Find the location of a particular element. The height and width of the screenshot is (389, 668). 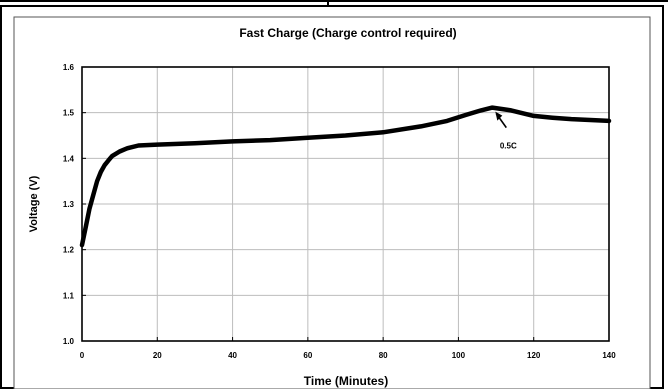

y-tick-label: 1.2 is located at coordinates (69, 250).